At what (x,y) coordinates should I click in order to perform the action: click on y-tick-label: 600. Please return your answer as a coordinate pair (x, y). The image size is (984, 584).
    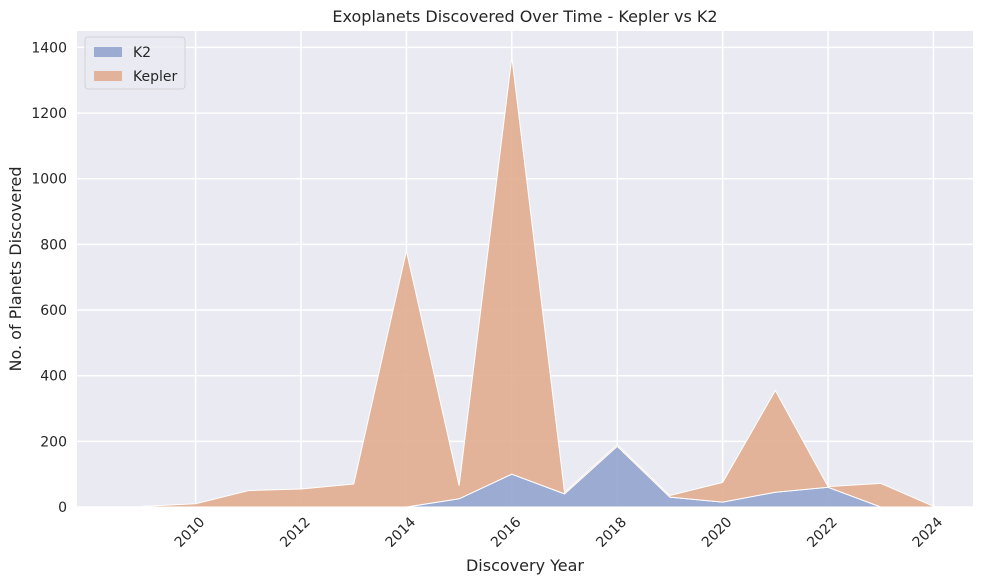
    Looking at the image, I should click on (53, 311).